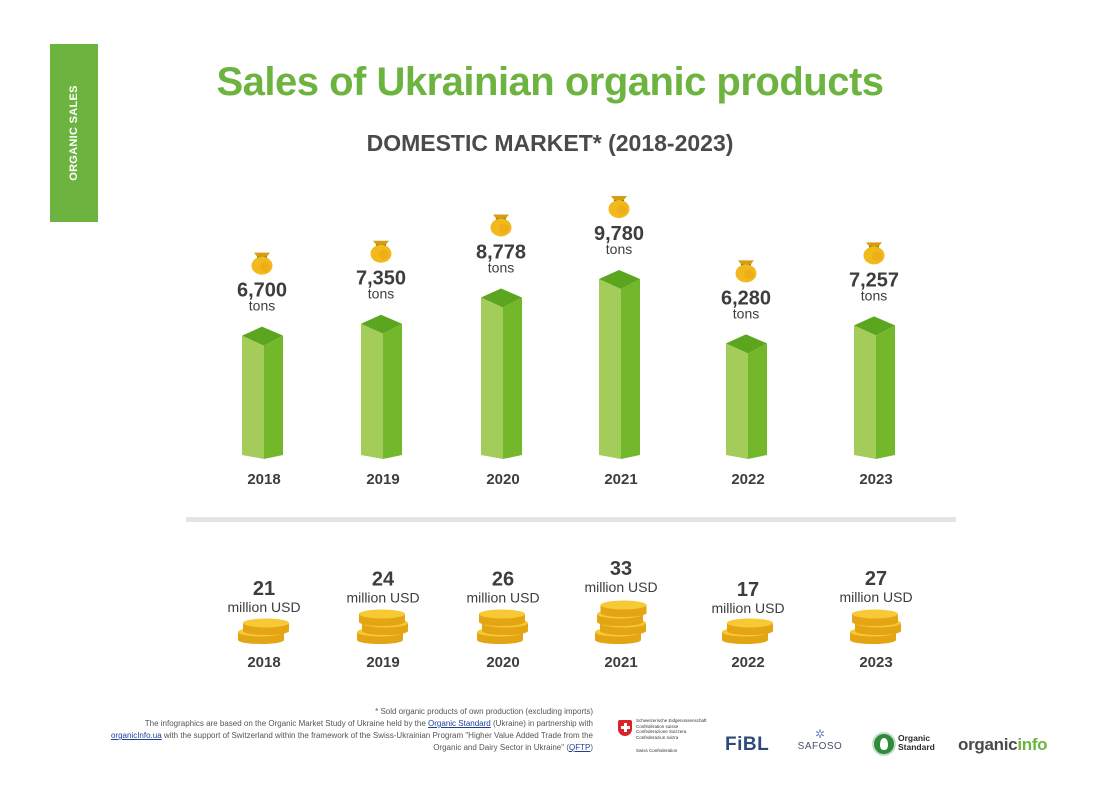 The image size is (1100, 800). Describe the element at coordinates (579, 747) in the screenshot. I see `qftp-link: QFTP` at that location.